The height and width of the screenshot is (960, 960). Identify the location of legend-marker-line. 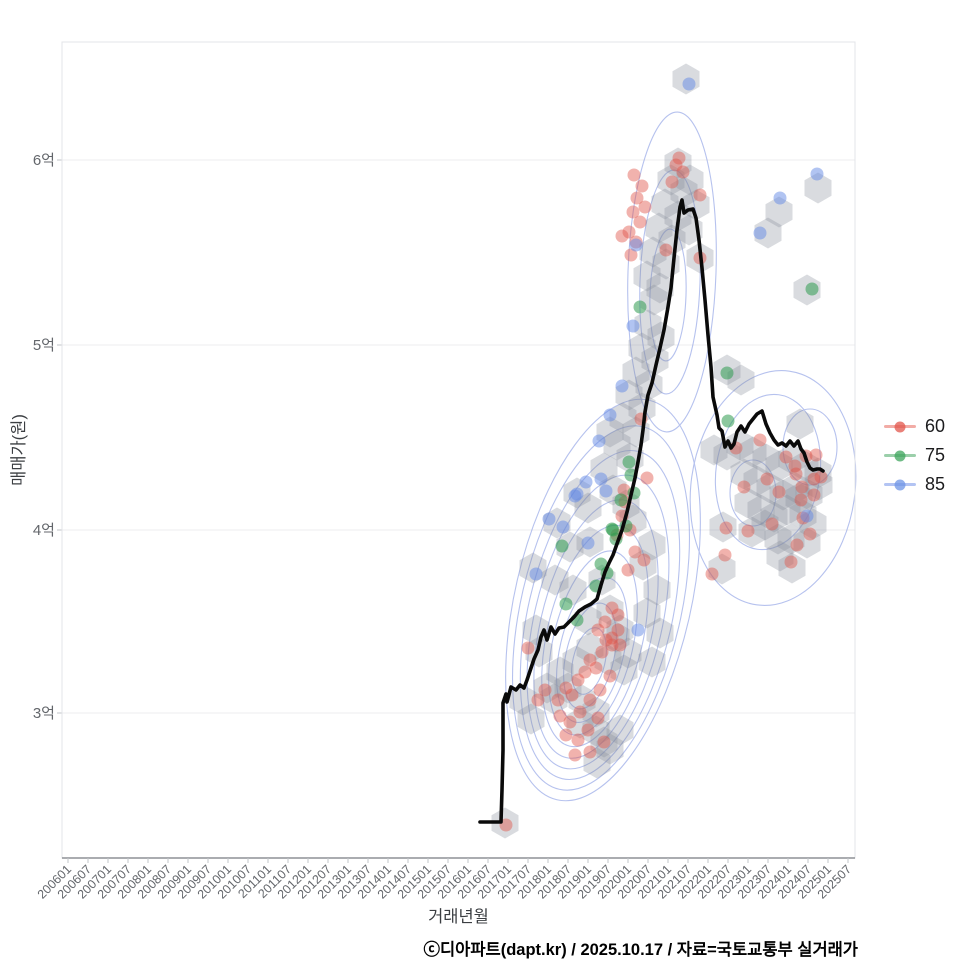
(900, 455).